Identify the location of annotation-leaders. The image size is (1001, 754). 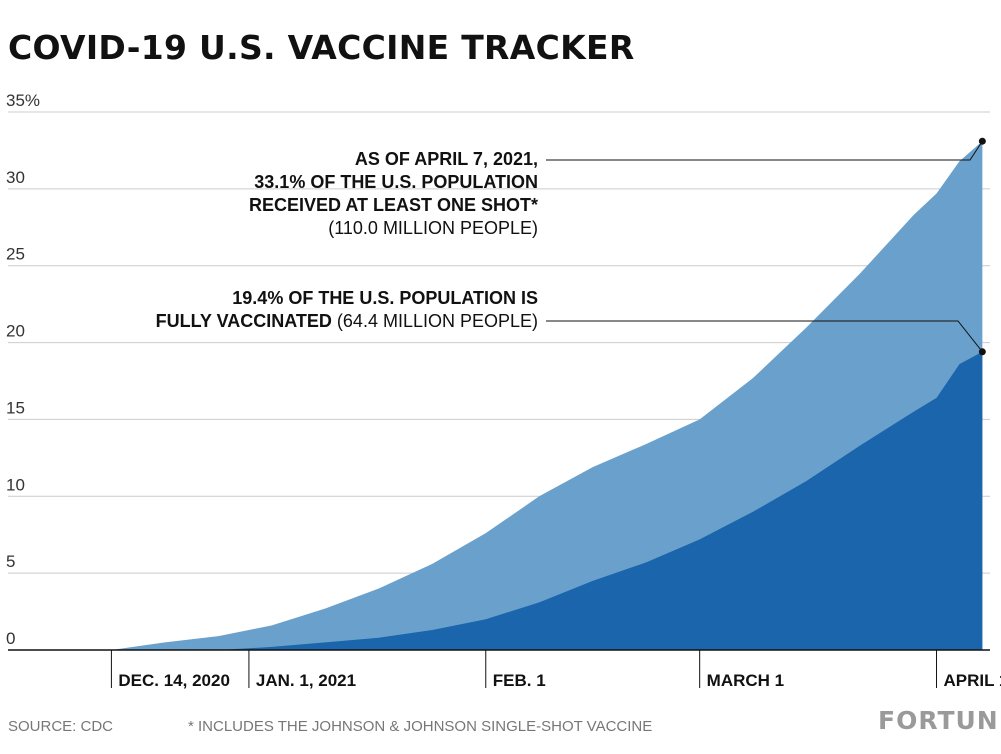
(766, 246).